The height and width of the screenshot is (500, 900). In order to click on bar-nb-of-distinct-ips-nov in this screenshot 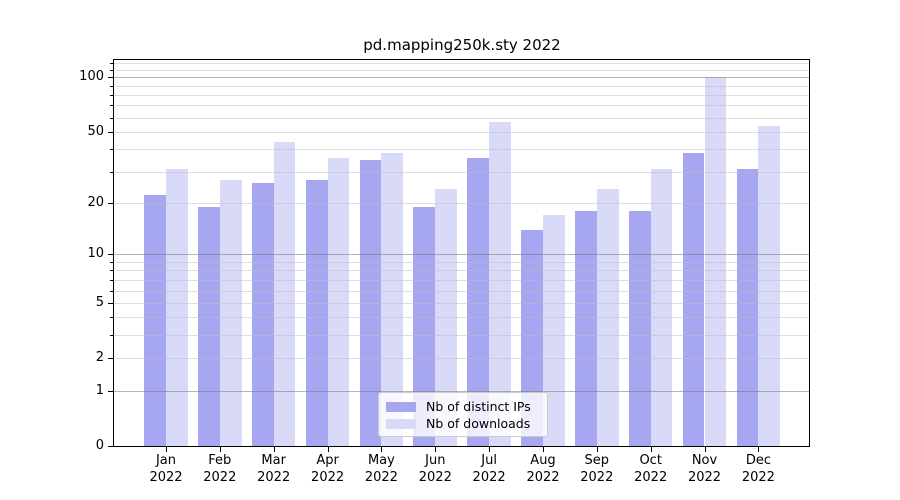, I will do `click(693, 299)`.